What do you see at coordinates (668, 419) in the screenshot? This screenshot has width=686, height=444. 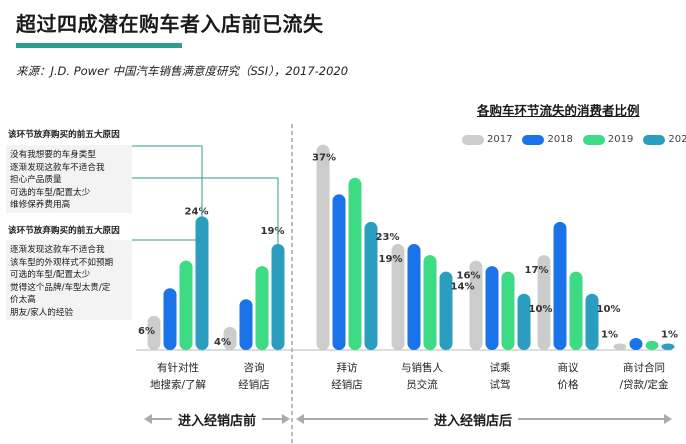 I see `phase-after-arrow-right-head` at bounding box center [668, 419].